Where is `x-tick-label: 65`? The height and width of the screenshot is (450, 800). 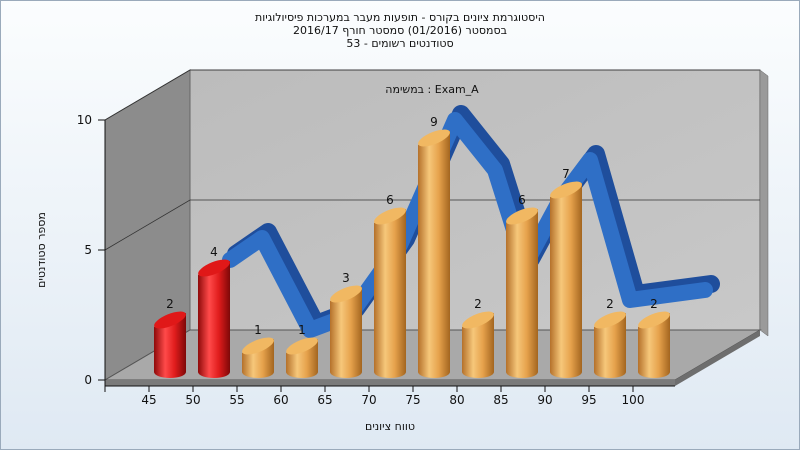 x-tick-label: 65 is located at coordinates (324, 400).